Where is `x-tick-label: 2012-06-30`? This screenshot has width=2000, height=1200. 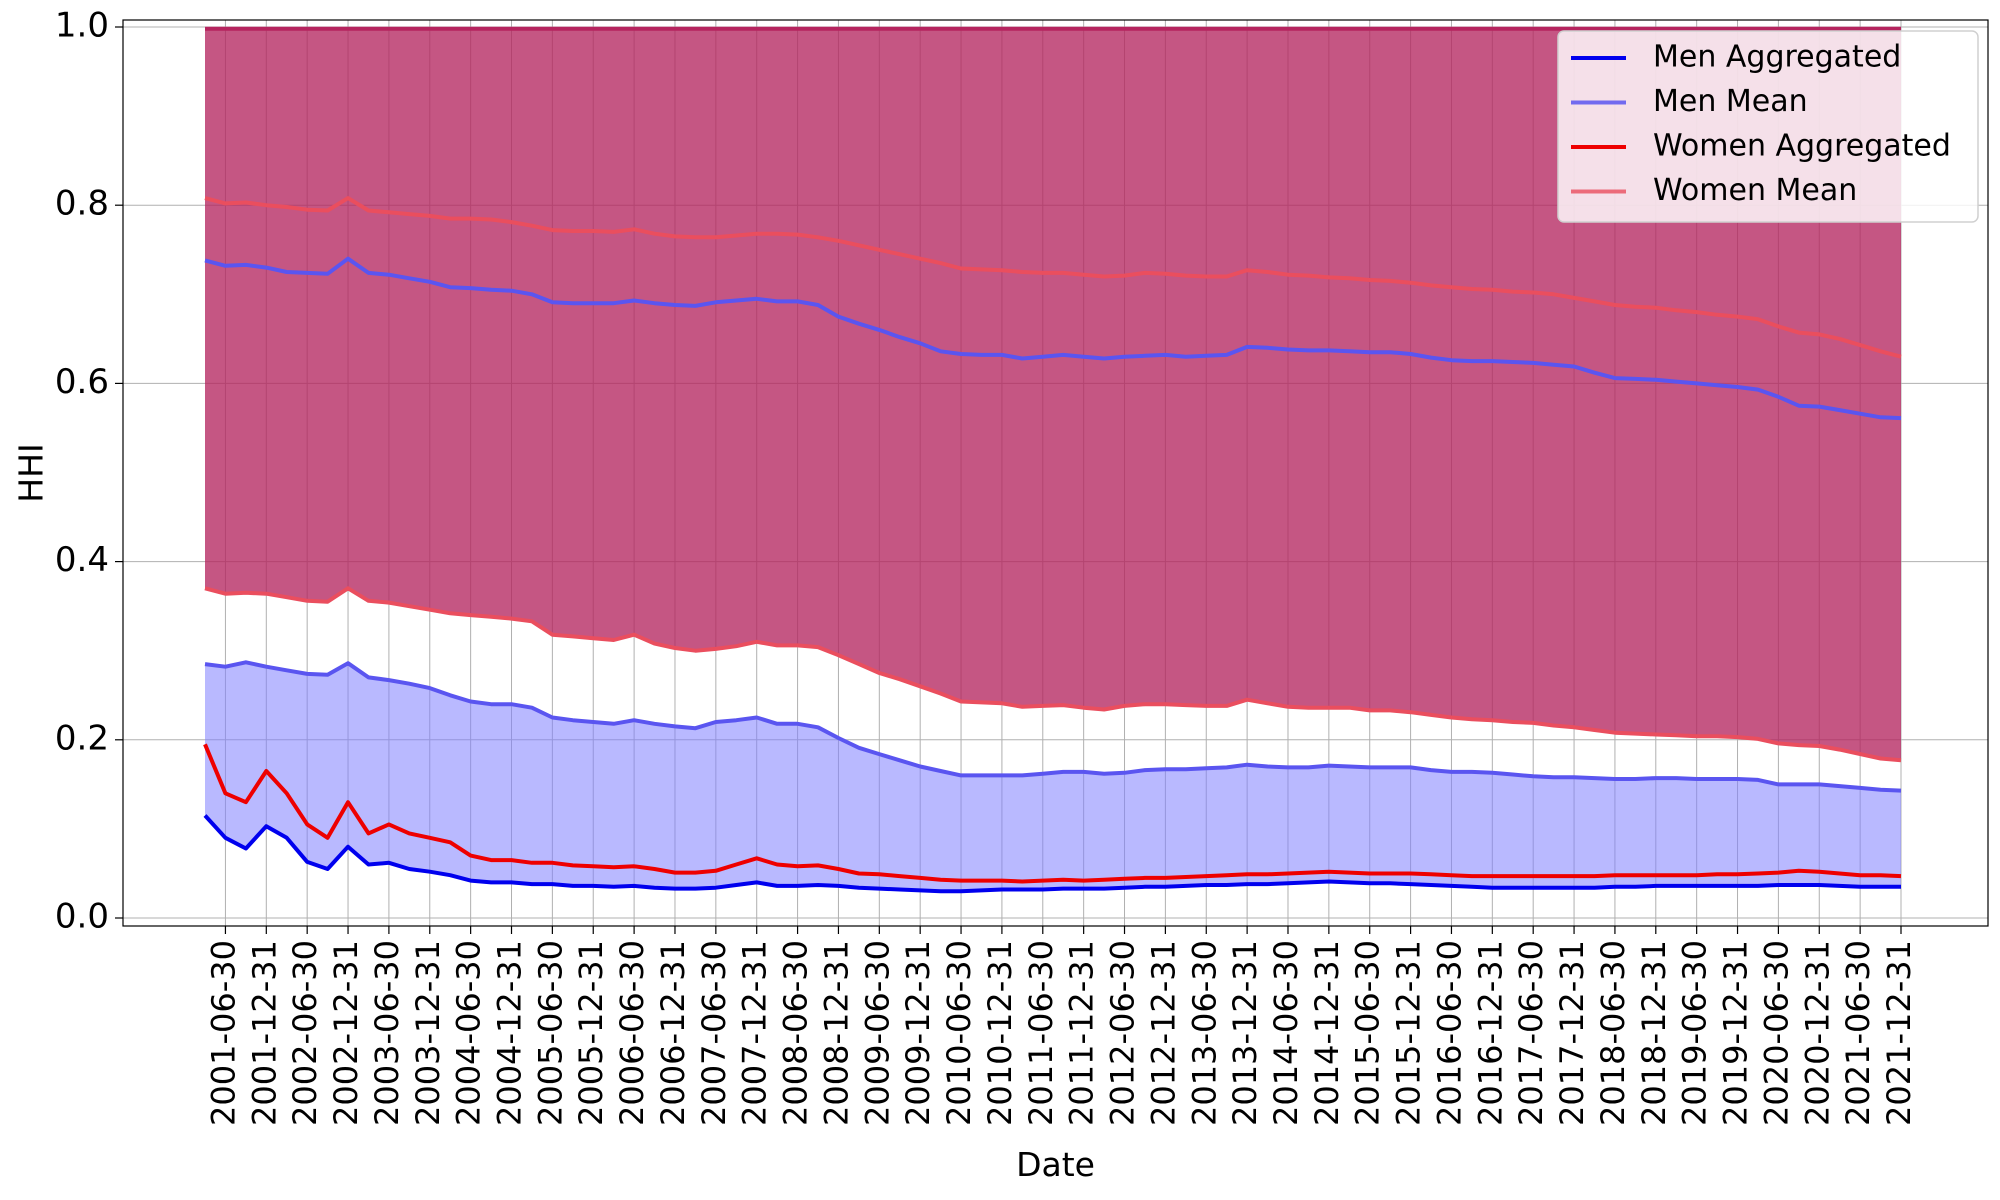
x-tick-label: 2012-06-30 is located at coordinates (1123, 1033).